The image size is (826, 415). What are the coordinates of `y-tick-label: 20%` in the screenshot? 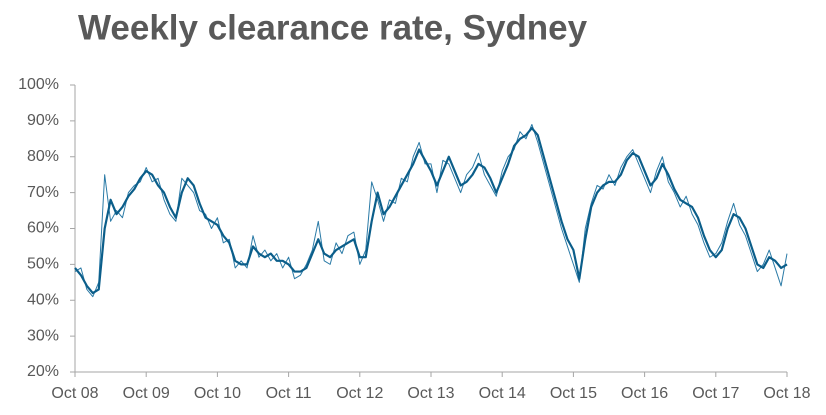 It's located at (43, 371).